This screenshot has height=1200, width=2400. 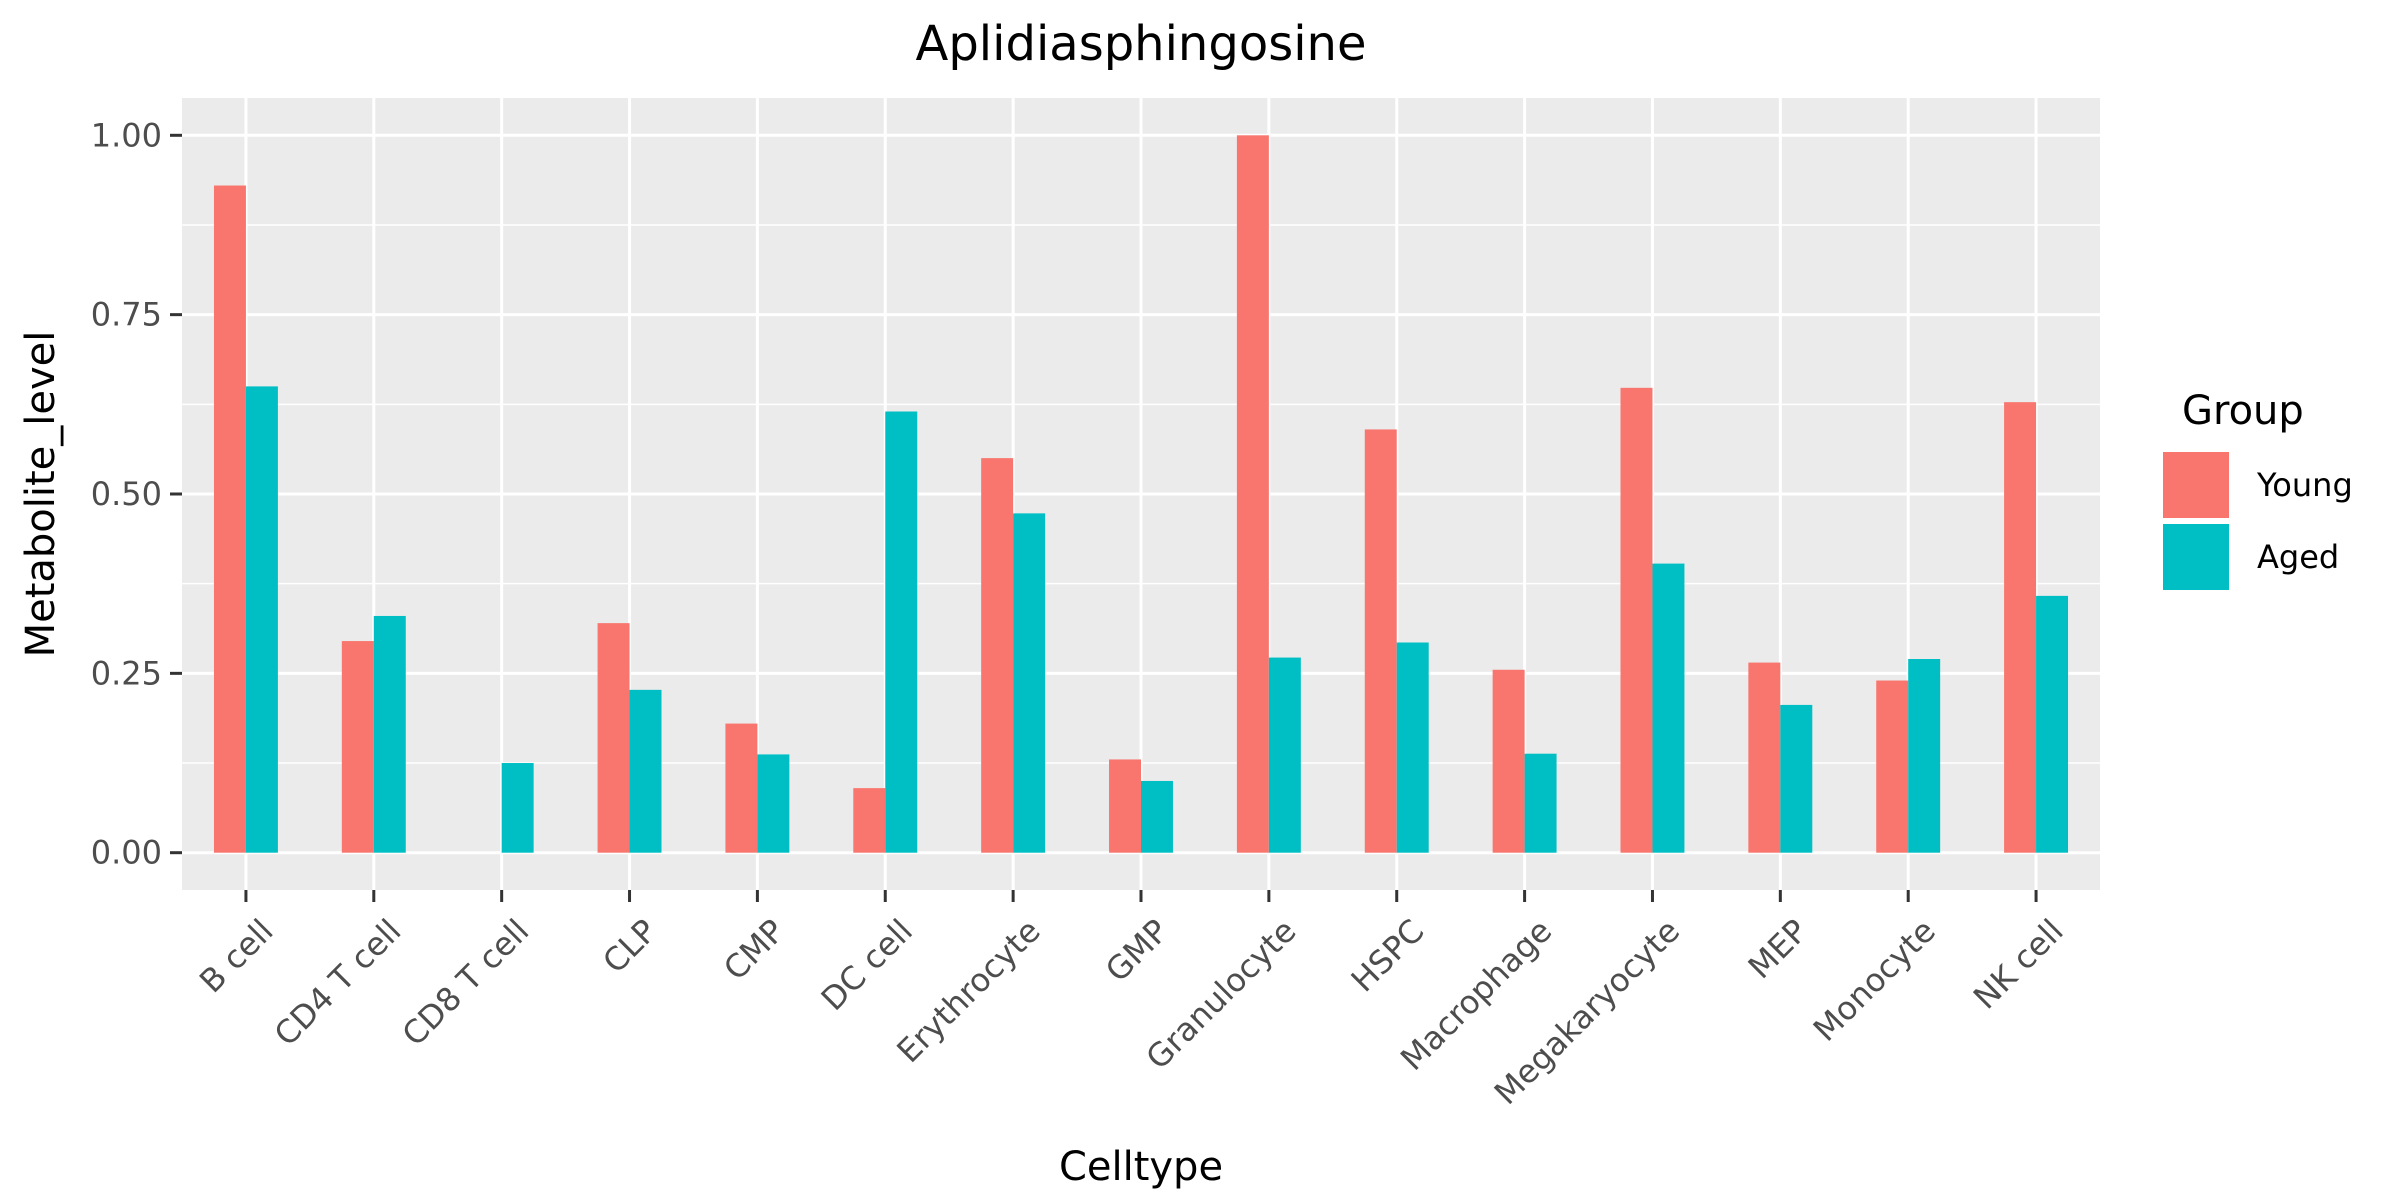 I want to click on legend-label-young: Young, so click(x=2304, y=485).